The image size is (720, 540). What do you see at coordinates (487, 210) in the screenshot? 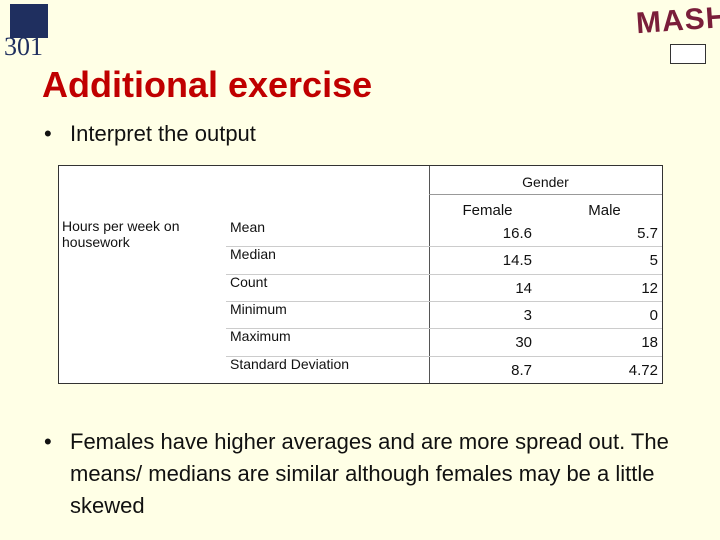
I see `column-header: Female` at bounding box center [487, 210].